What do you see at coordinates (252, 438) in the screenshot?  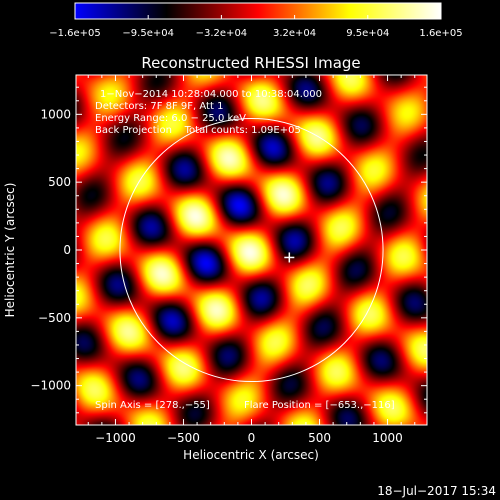 I see `x-tick-label: 0` at bounding box center [252, 438].